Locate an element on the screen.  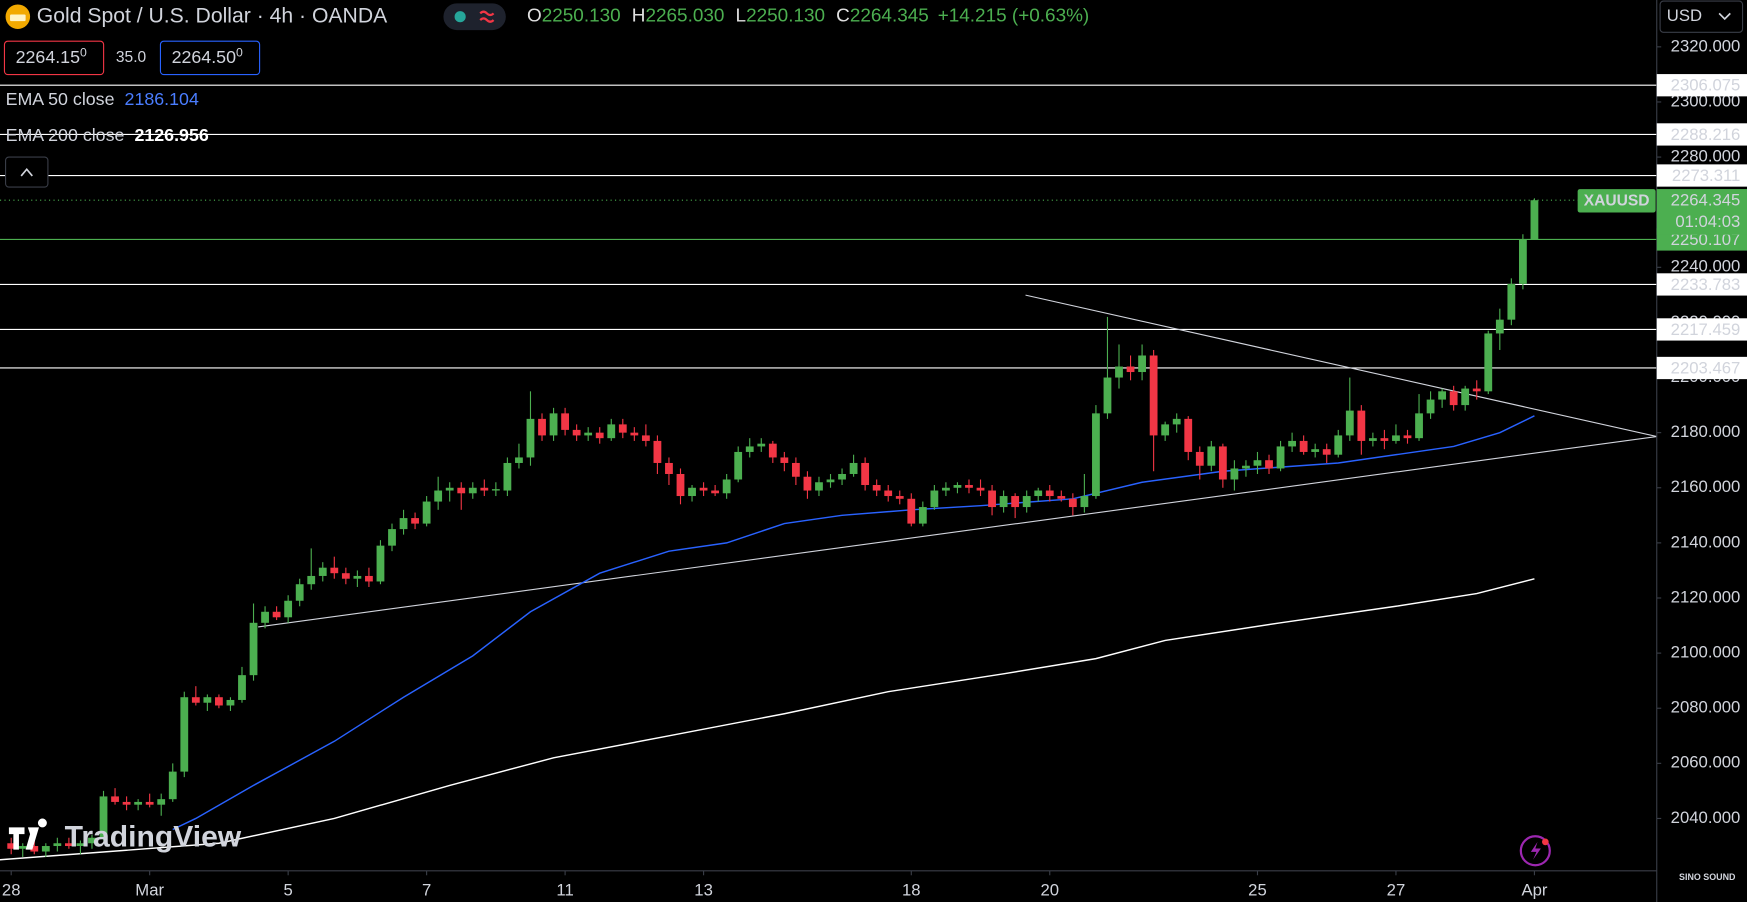
x-tick-label: 5 is located at coordinates (288, 889).